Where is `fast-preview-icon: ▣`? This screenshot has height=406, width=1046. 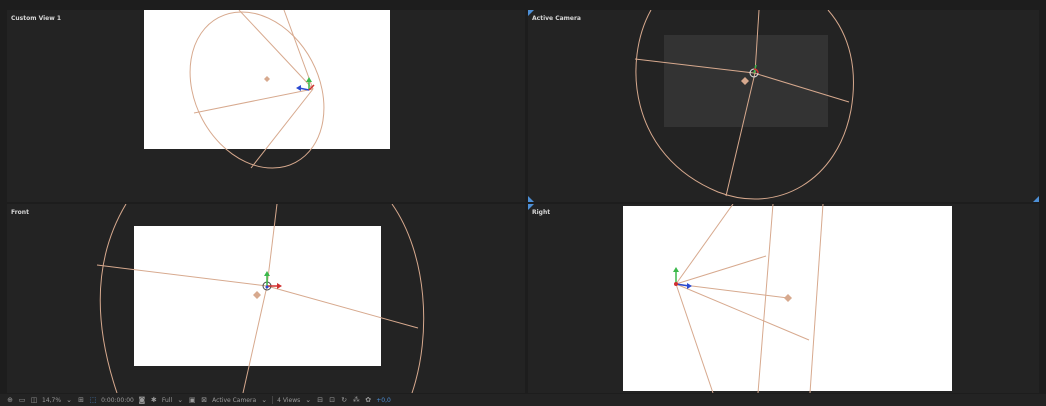 fast-preview-icon: ▣ is located at coordinates (192, 399).